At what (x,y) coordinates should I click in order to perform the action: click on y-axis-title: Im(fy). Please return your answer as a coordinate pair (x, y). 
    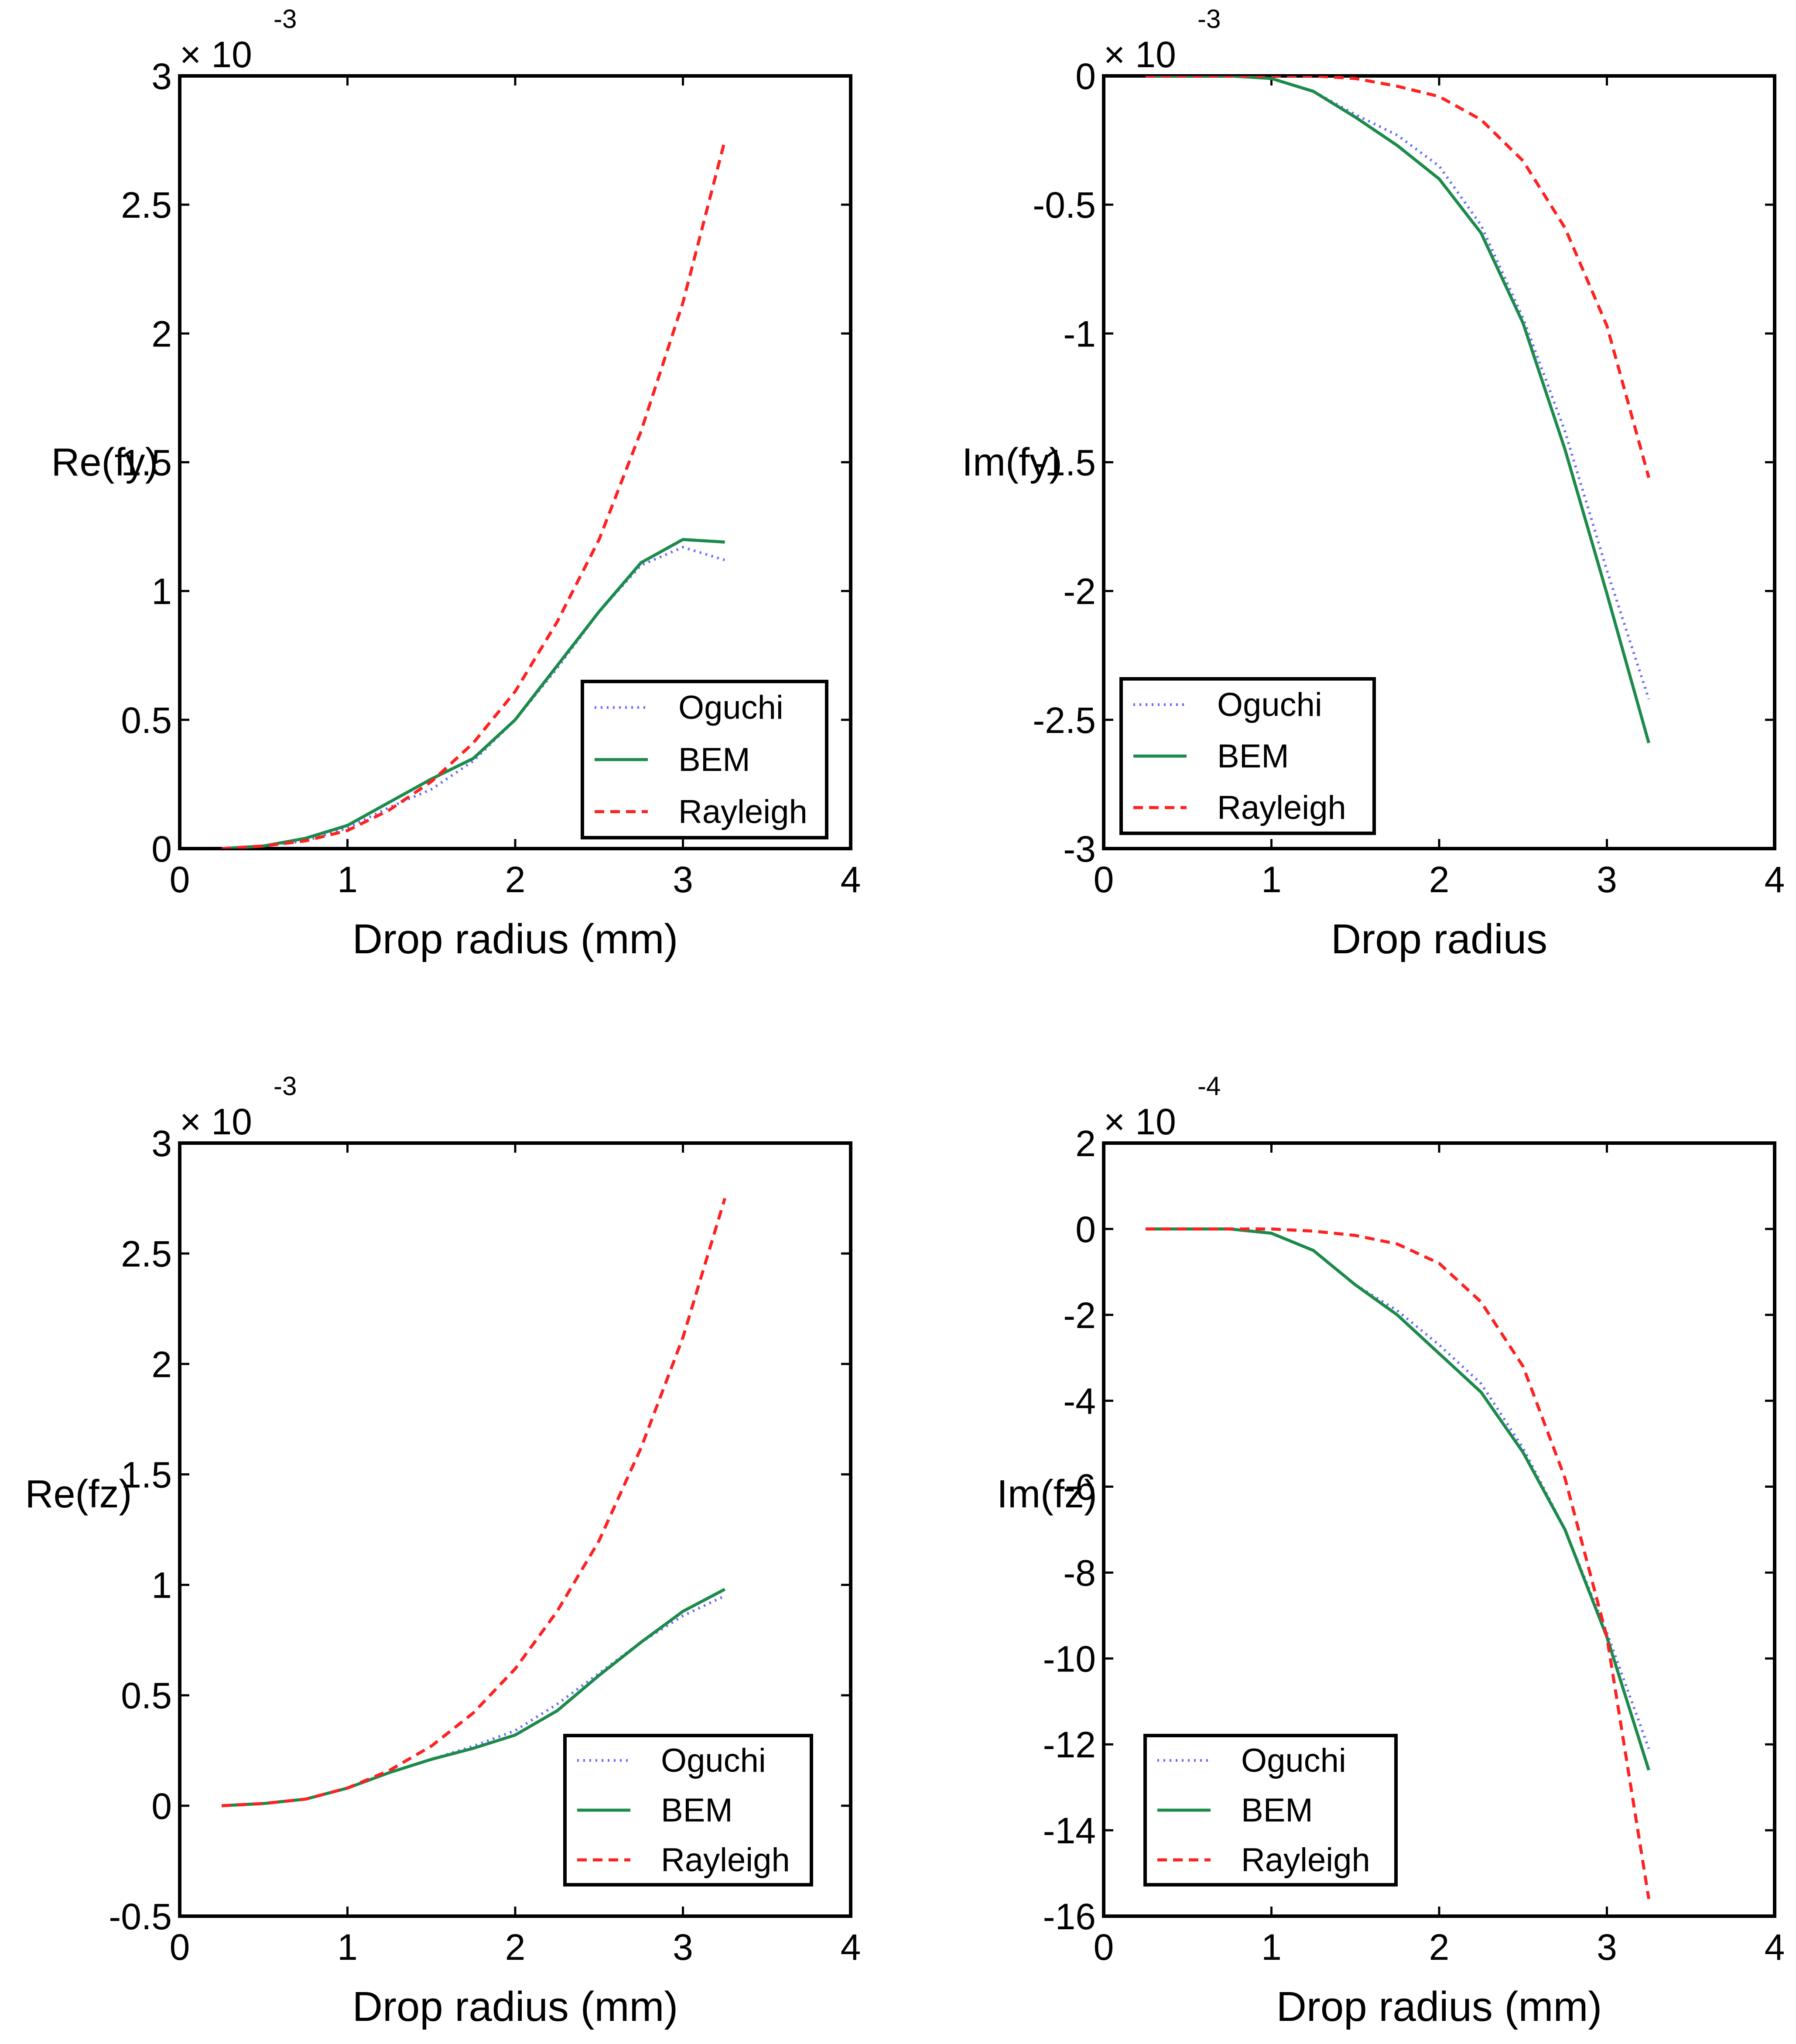
    Looking at the image, I should click on (1012, 463).